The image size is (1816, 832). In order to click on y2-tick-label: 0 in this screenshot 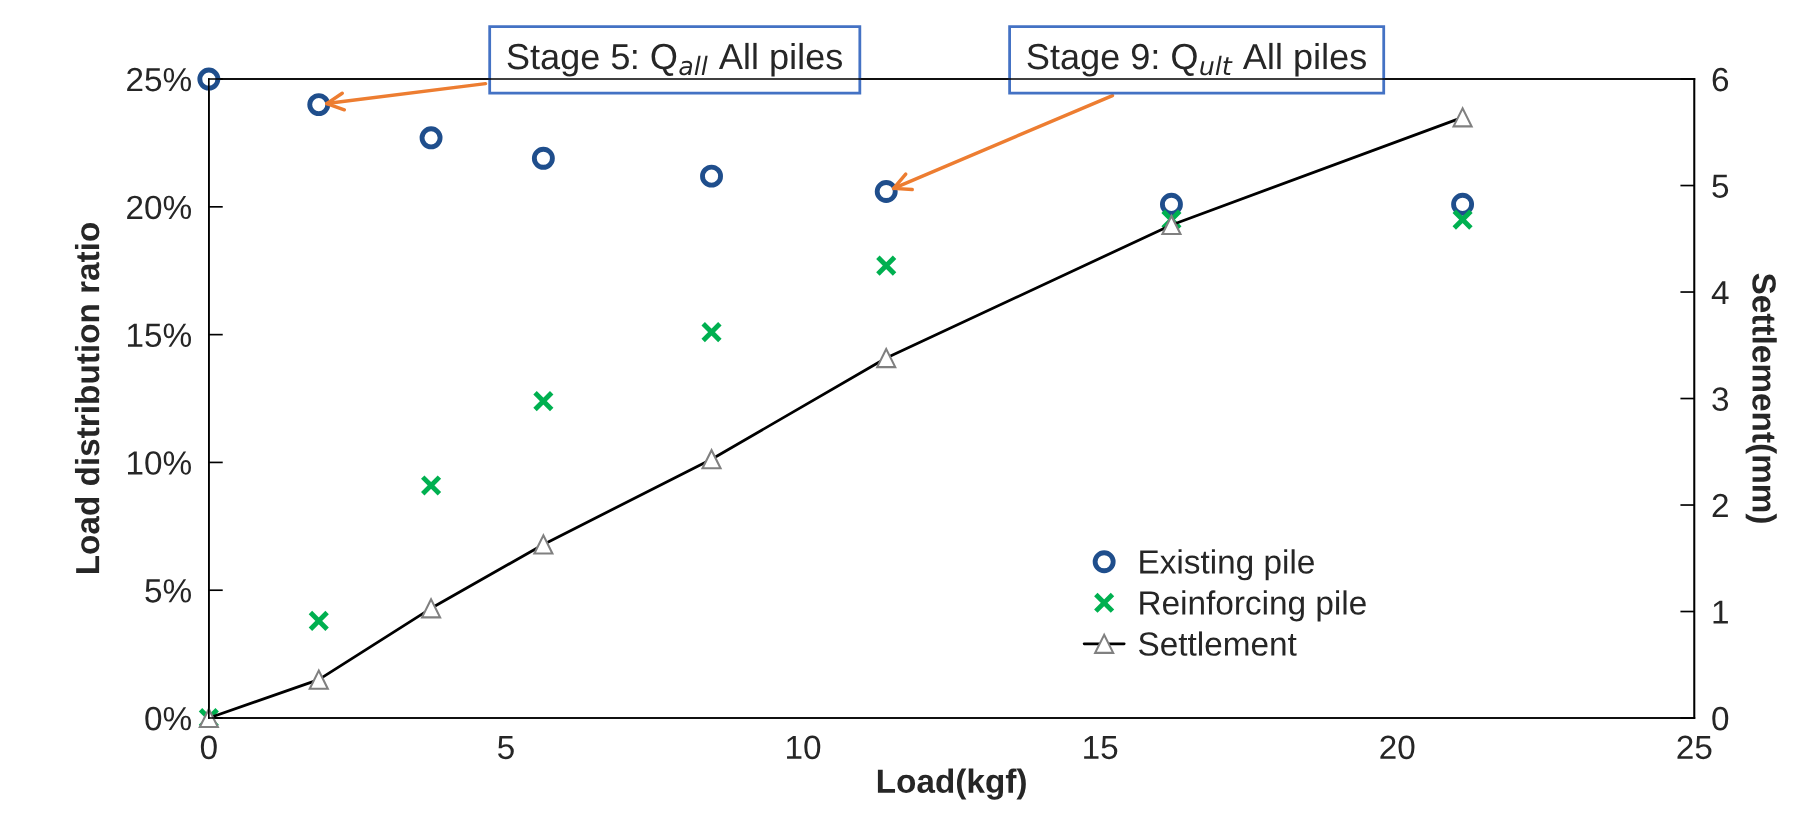, I will do `click(1720, 718)`.